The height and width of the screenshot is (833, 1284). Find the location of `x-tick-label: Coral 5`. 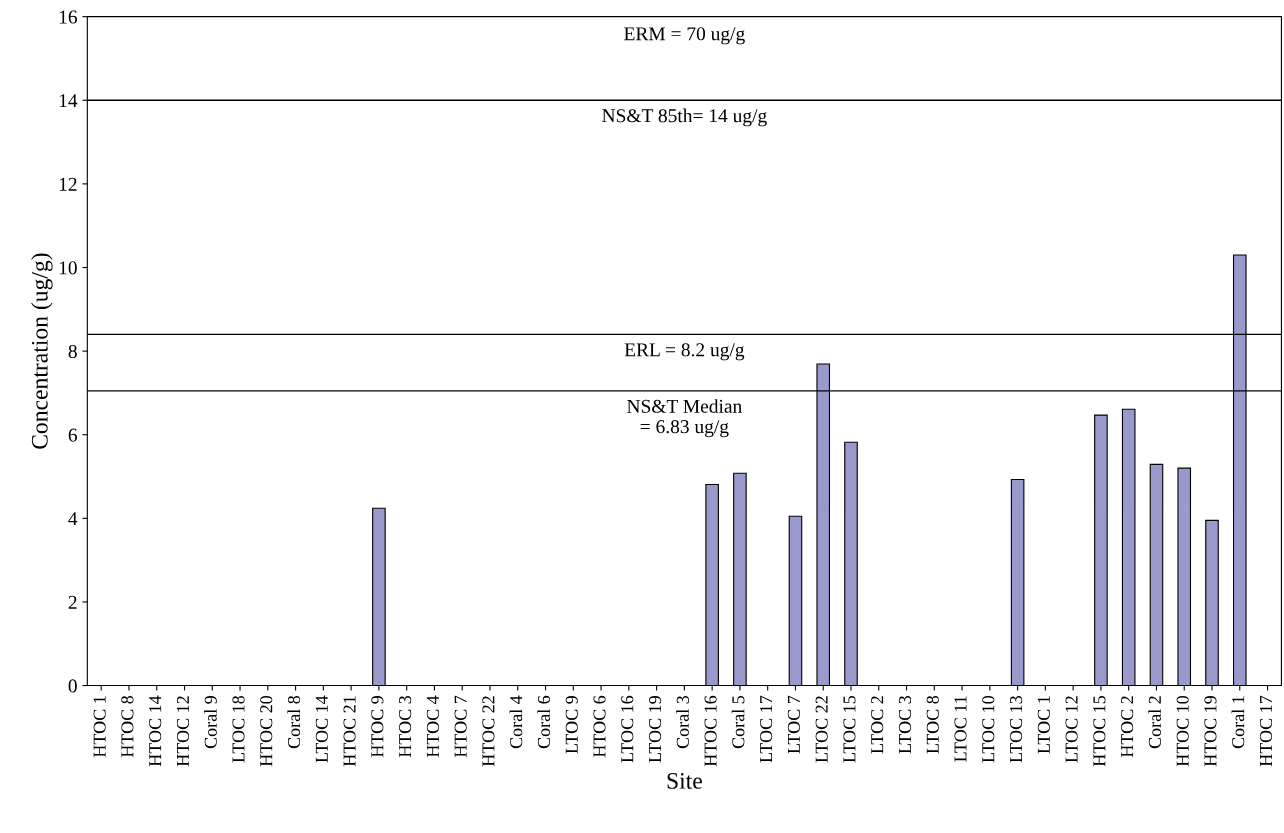

x-tick-label: Coral 5 is located at coordinates (738, 722).